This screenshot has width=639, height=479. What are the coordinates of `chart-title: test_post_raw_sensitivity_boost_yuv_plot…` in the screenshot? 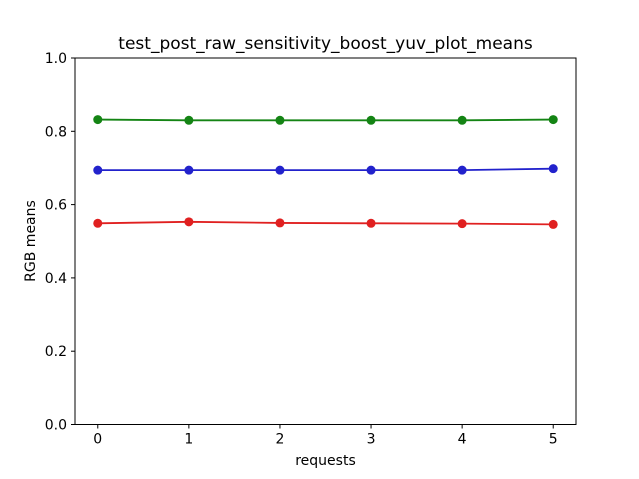 It's located at (325, 44).